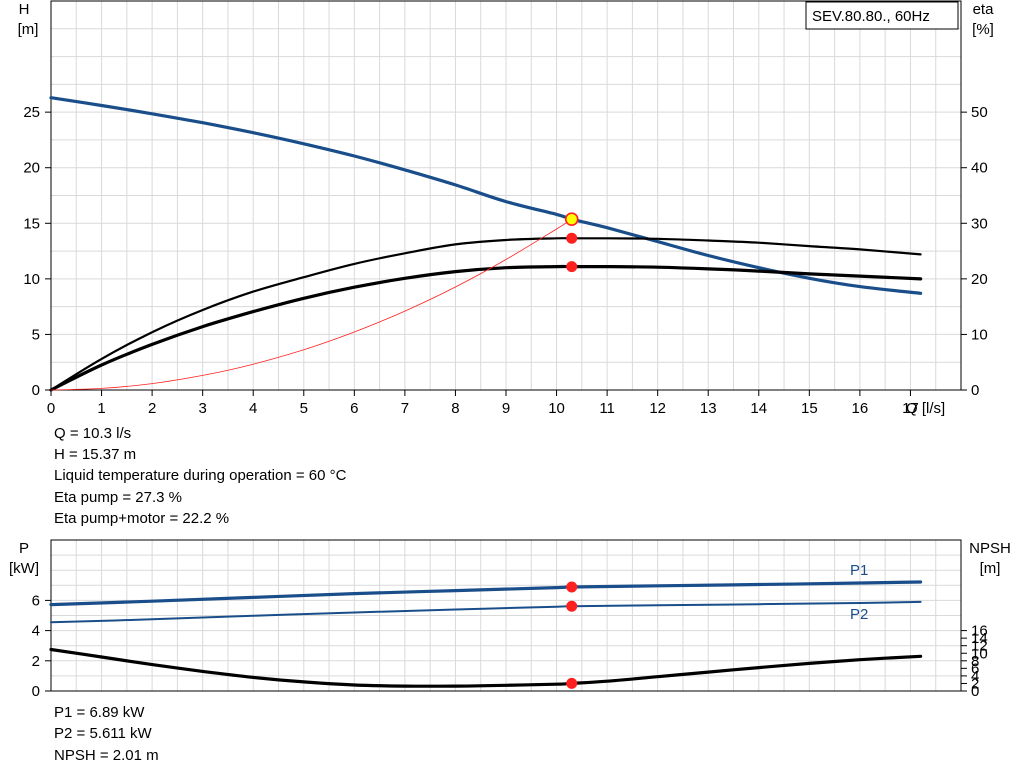 This screenshot has width=1024, height=781. I want to click on upper-operating-markers, so click(571, 242).